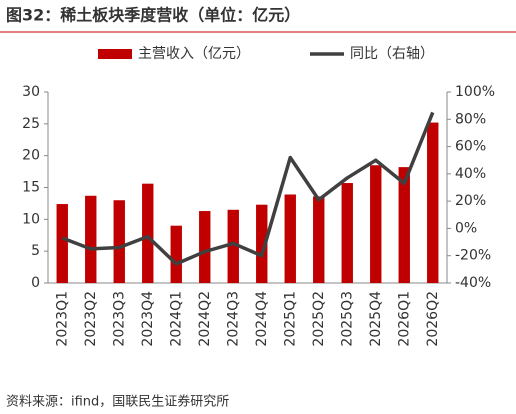 This screenshot has width=516, height=414. What do you see at coordinates (475, 92) in the screenshot?
I see `y2-tick-label: 100%` at bounding box center [475, 92].